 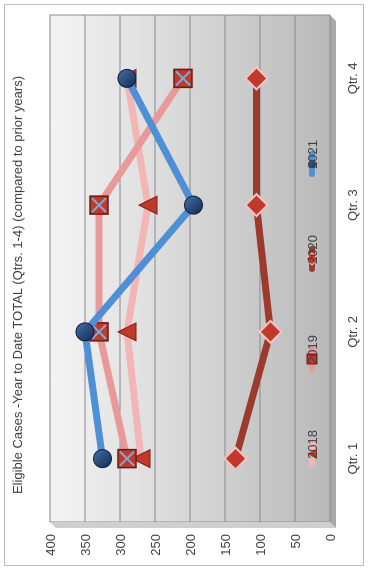 What do you see at coordinates (85, 545) in the screenshot?
I see `value-tick-label: 350` at bounding box center [85, 545].